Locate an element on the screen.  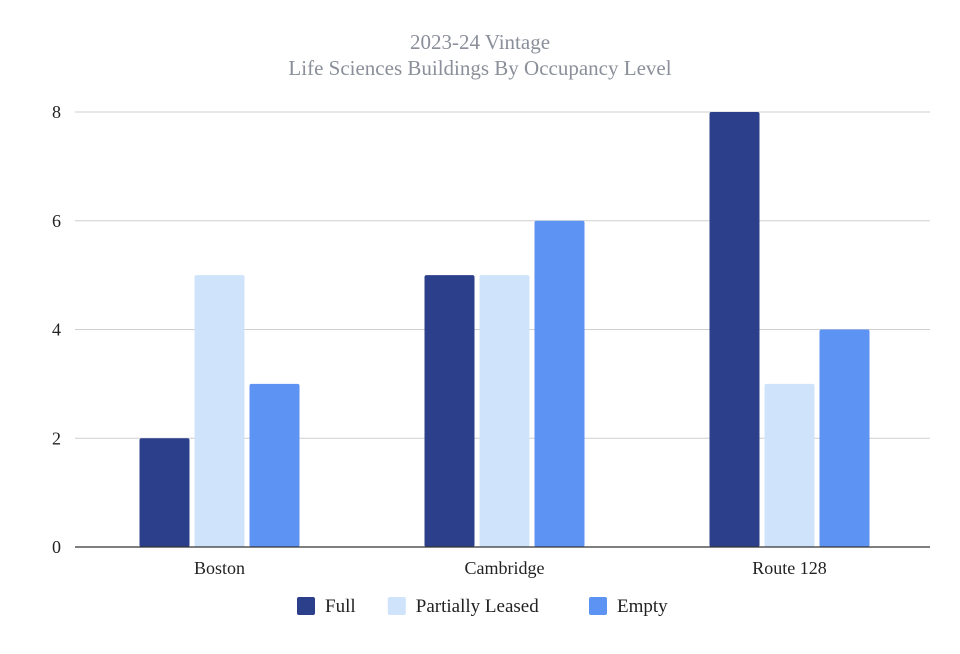
y-tick-label: 2 is located at coordinates (56, 438).